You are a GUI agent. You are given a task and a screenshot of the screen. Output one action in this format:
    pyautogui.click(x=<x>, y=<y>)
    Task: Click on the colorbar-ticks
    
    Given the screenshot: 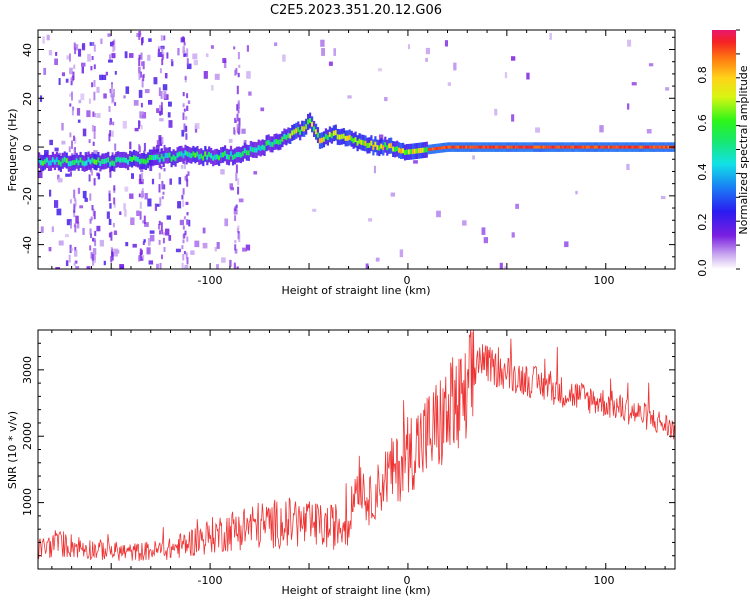 What is the action you would take?
    pyautogui.click(x=738, y=149)
    